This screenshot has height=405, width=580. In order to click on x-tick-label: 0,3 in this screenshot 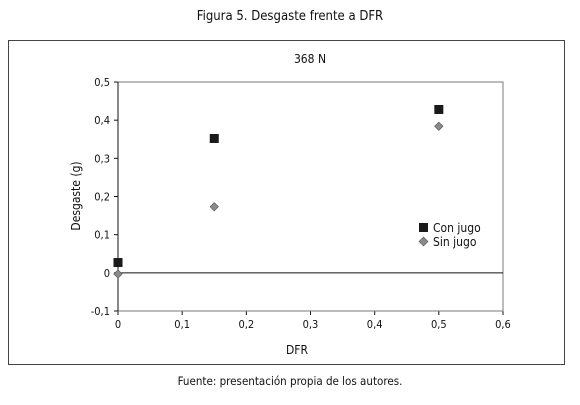, I will do `click(311, 324)`.